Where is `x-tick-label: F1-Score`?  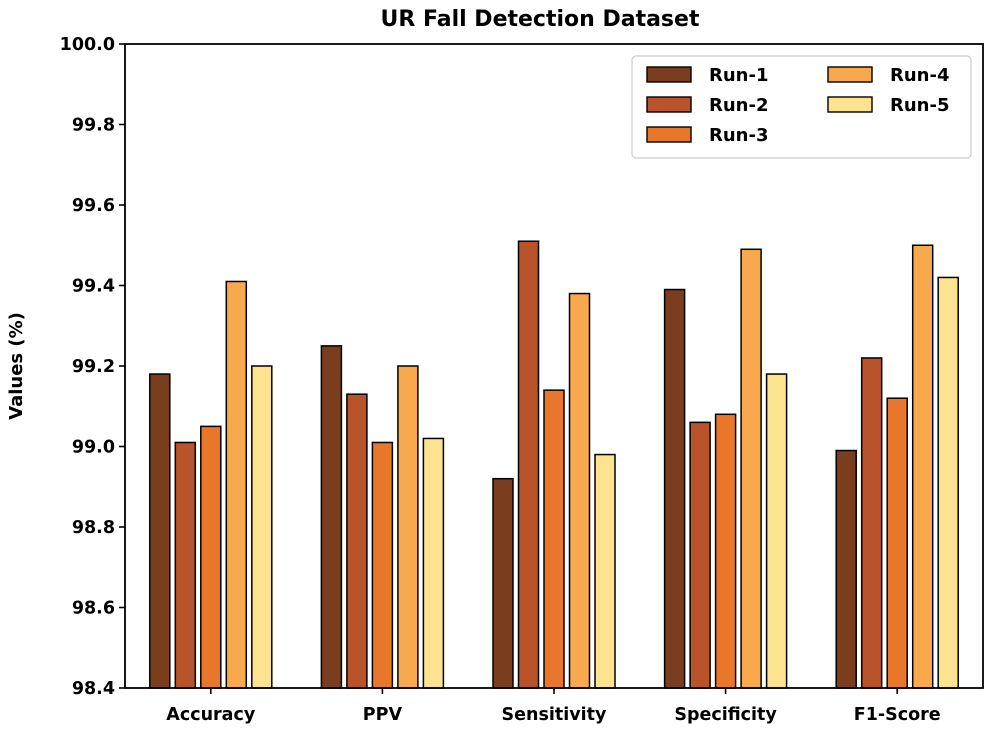 x-tick-label: F1-Score is located at coordinates (897, 715).